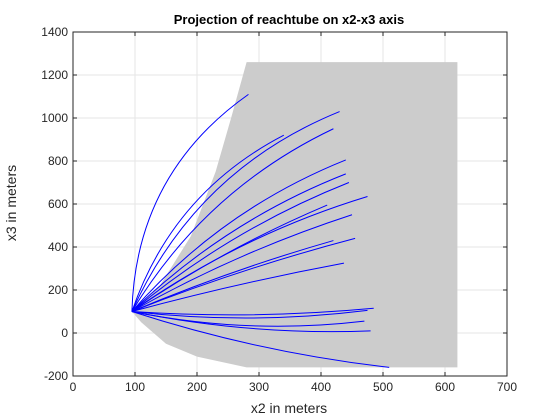 The width and height of the screenshot is (560, 420). I want to click on chart-title: Projection of reachtube on x2-x3 axis, so click(289, 19).